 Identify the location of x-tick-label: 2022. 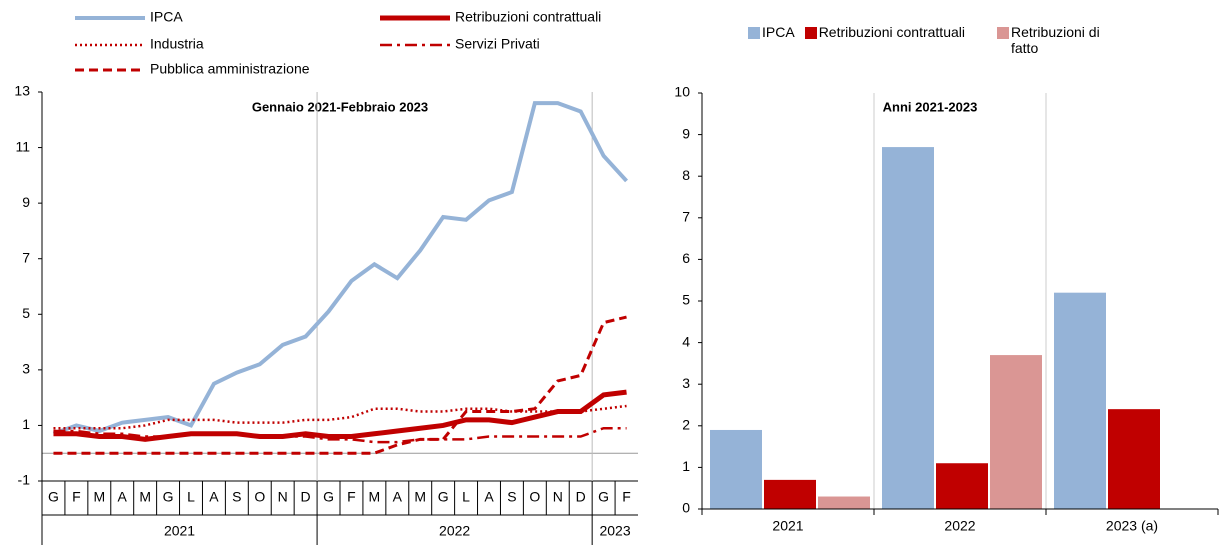
(959, 526).